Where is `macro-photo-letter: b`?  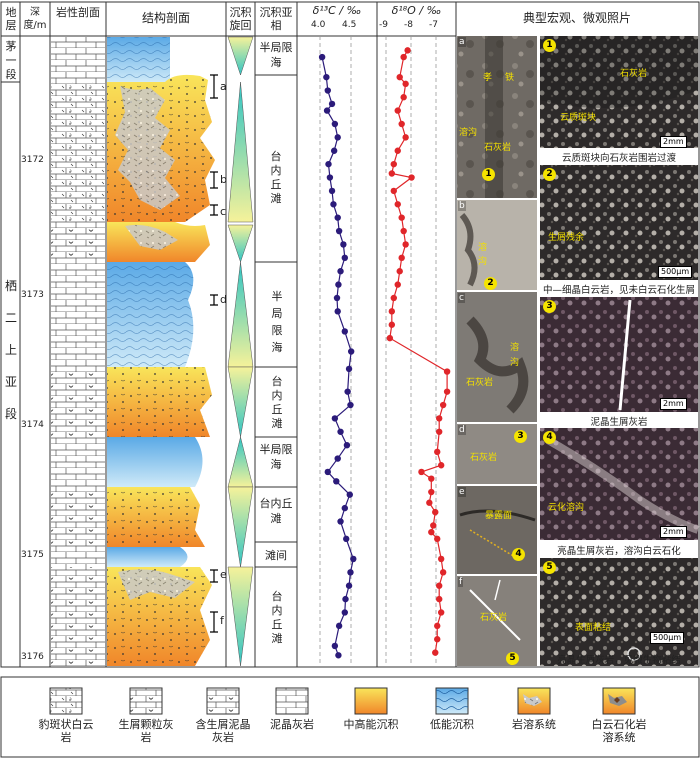
macro-photo-letter: b is located at coordinates (462, 206).